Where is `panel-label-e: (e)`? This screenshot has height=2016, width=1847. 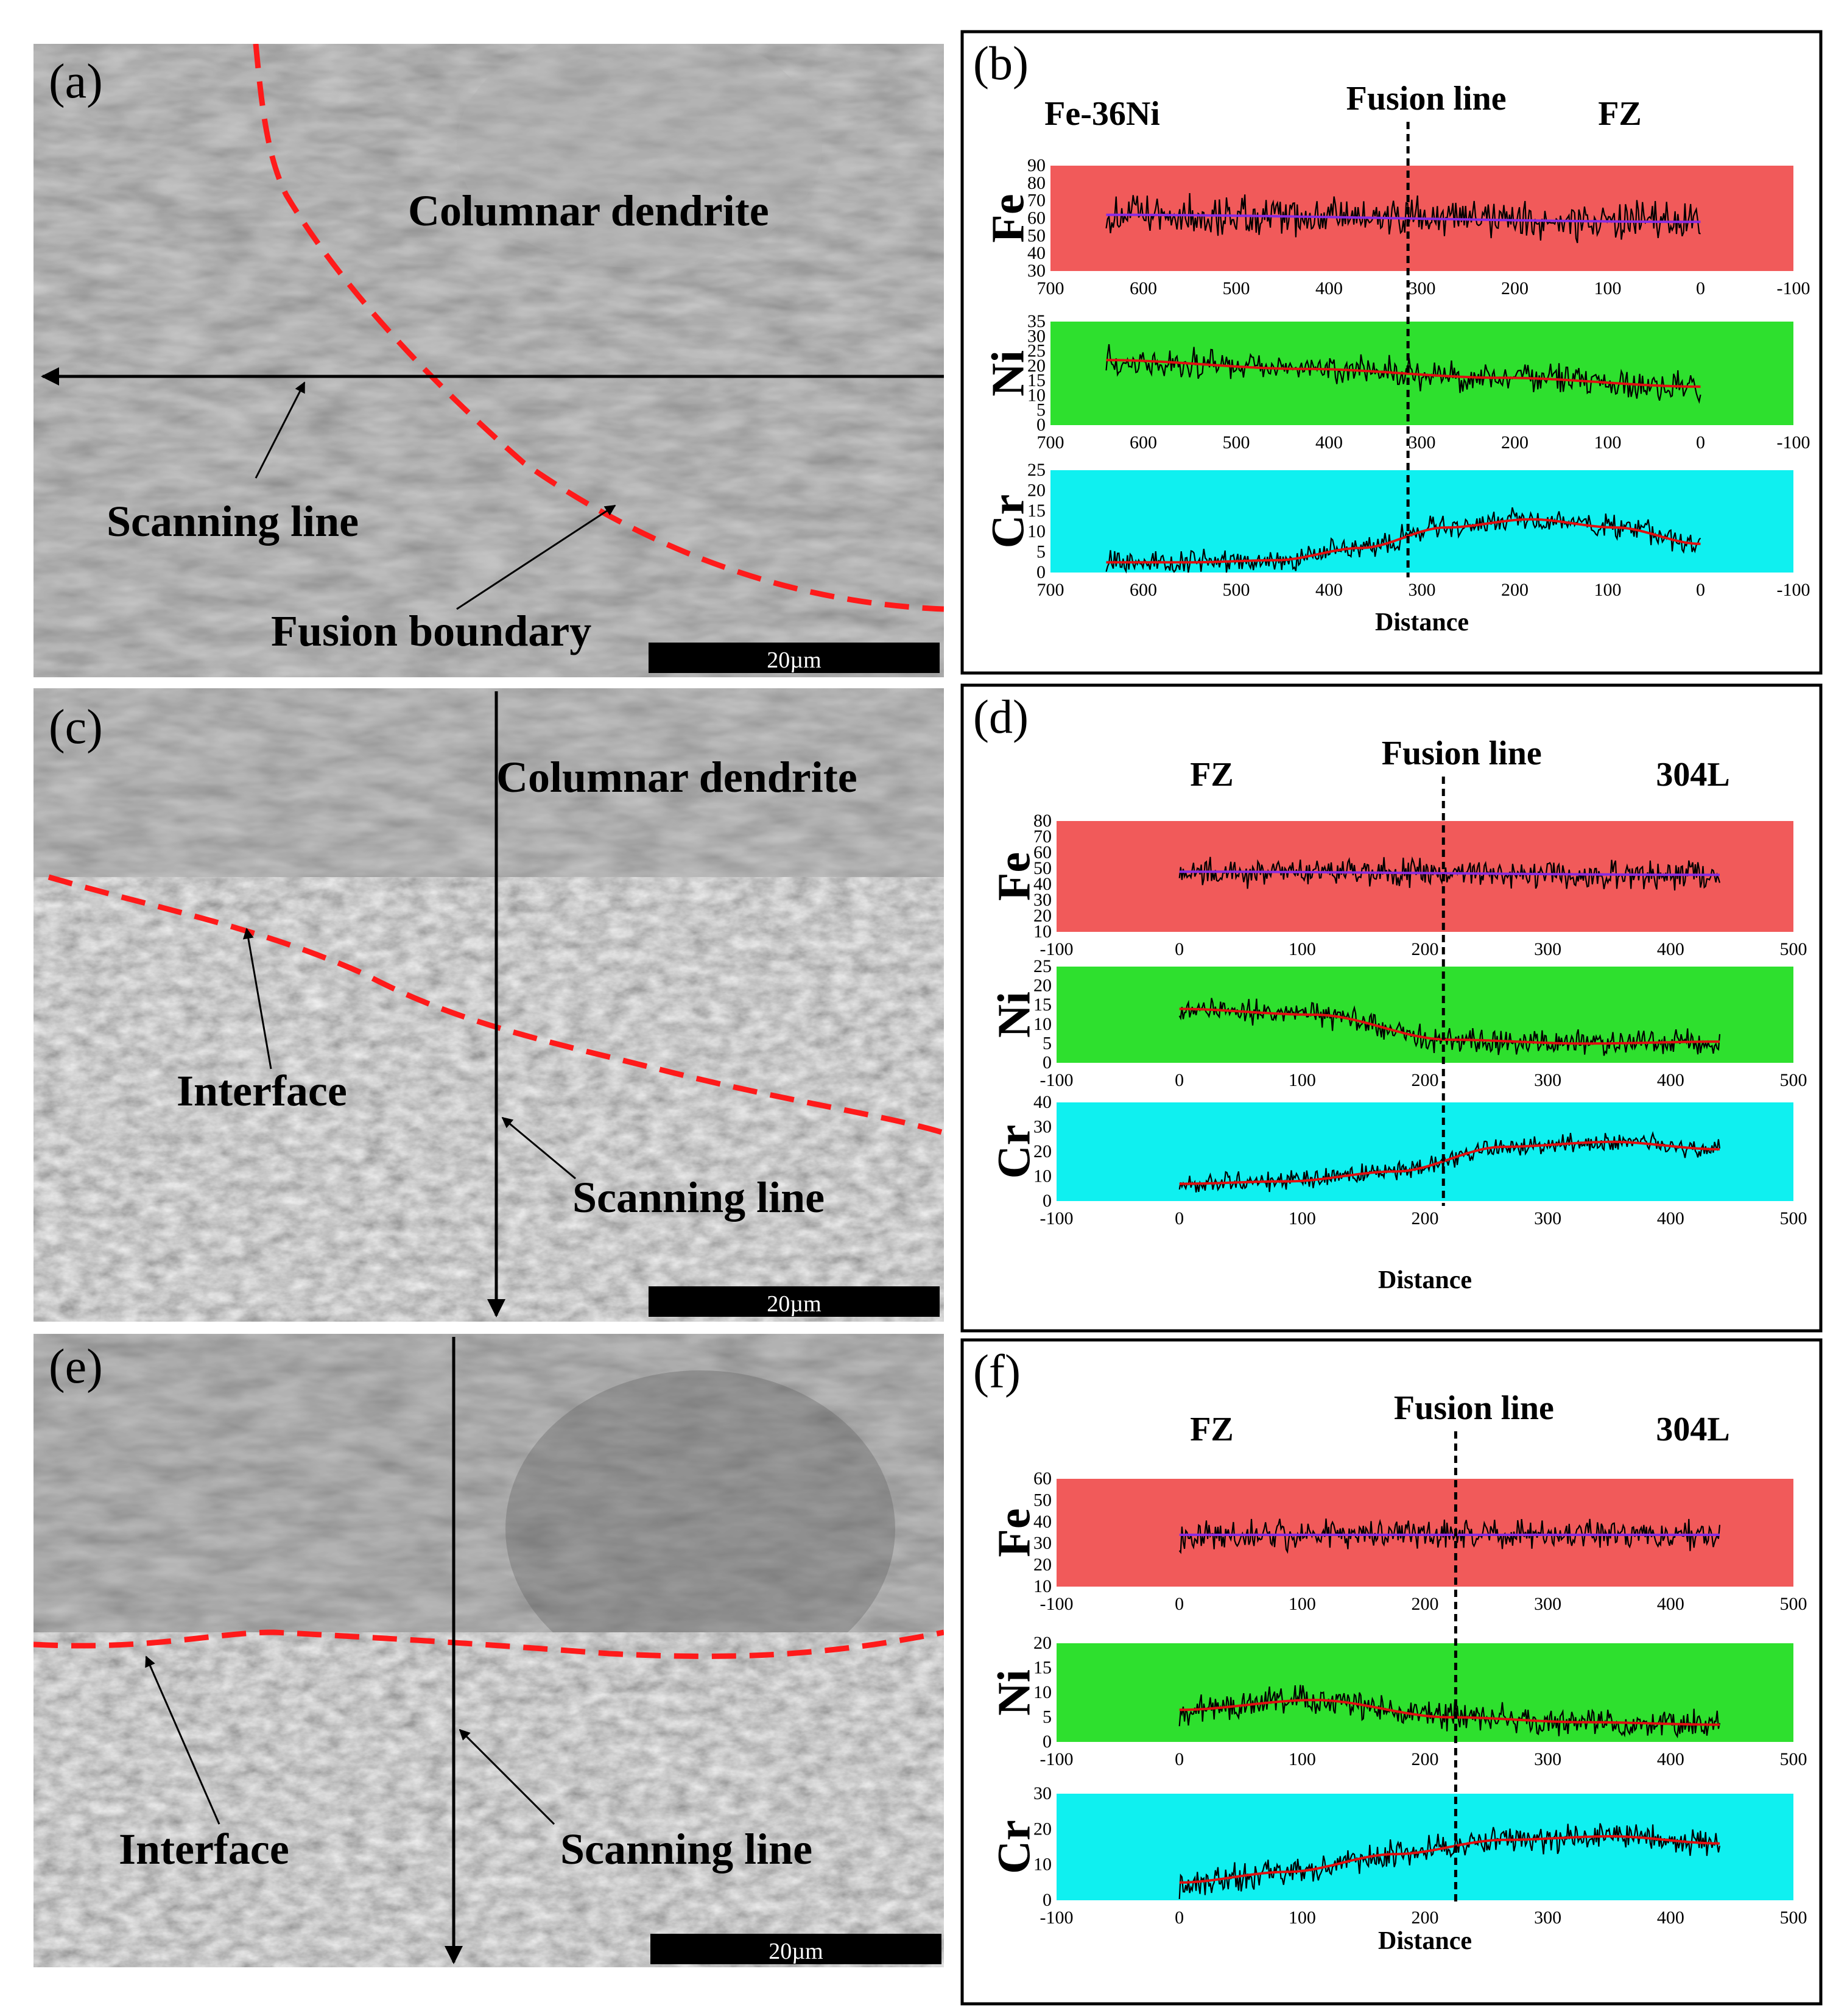
panel-label-e: (e) is located at coordinates (76, 1367).